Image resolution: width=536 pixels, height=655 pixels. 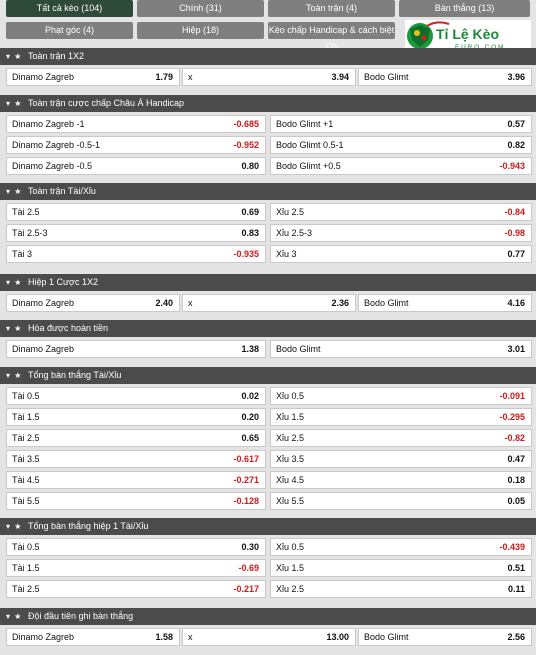 I want to click on odds-value: -0.84, so click(x=514, y=212).